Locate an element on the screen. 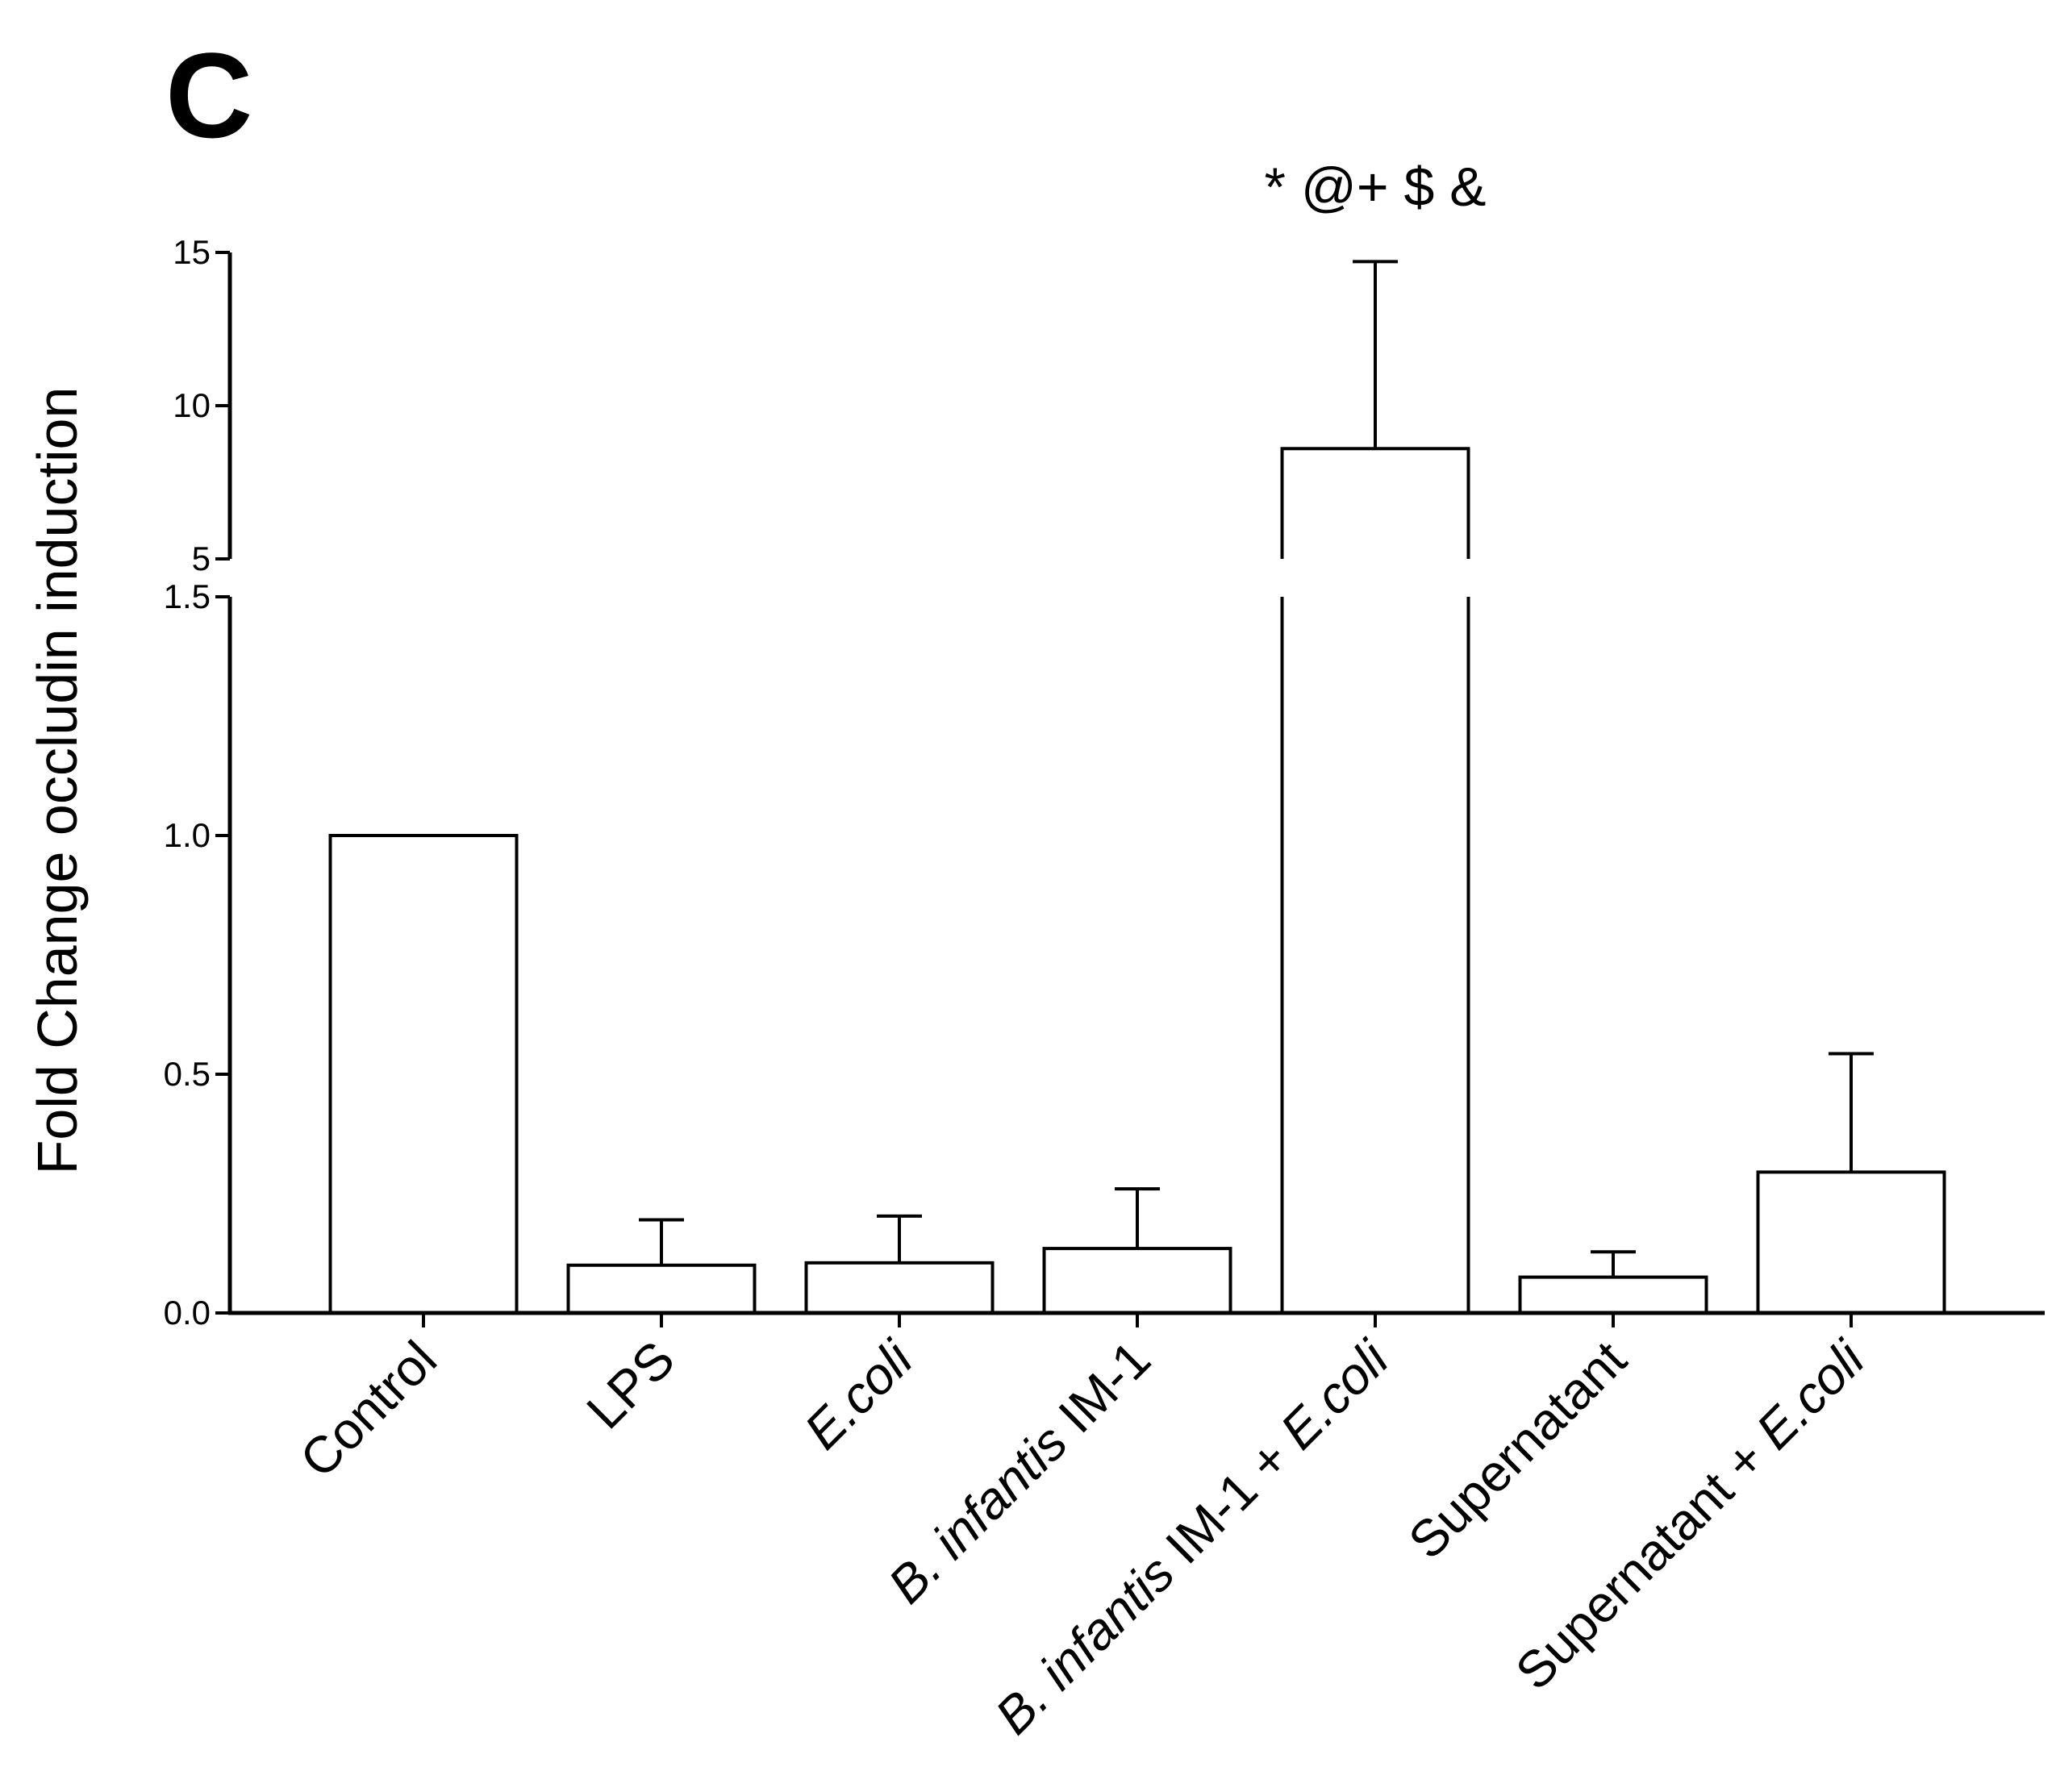  bar-upper-segment is located at coordinates (1375, 503).